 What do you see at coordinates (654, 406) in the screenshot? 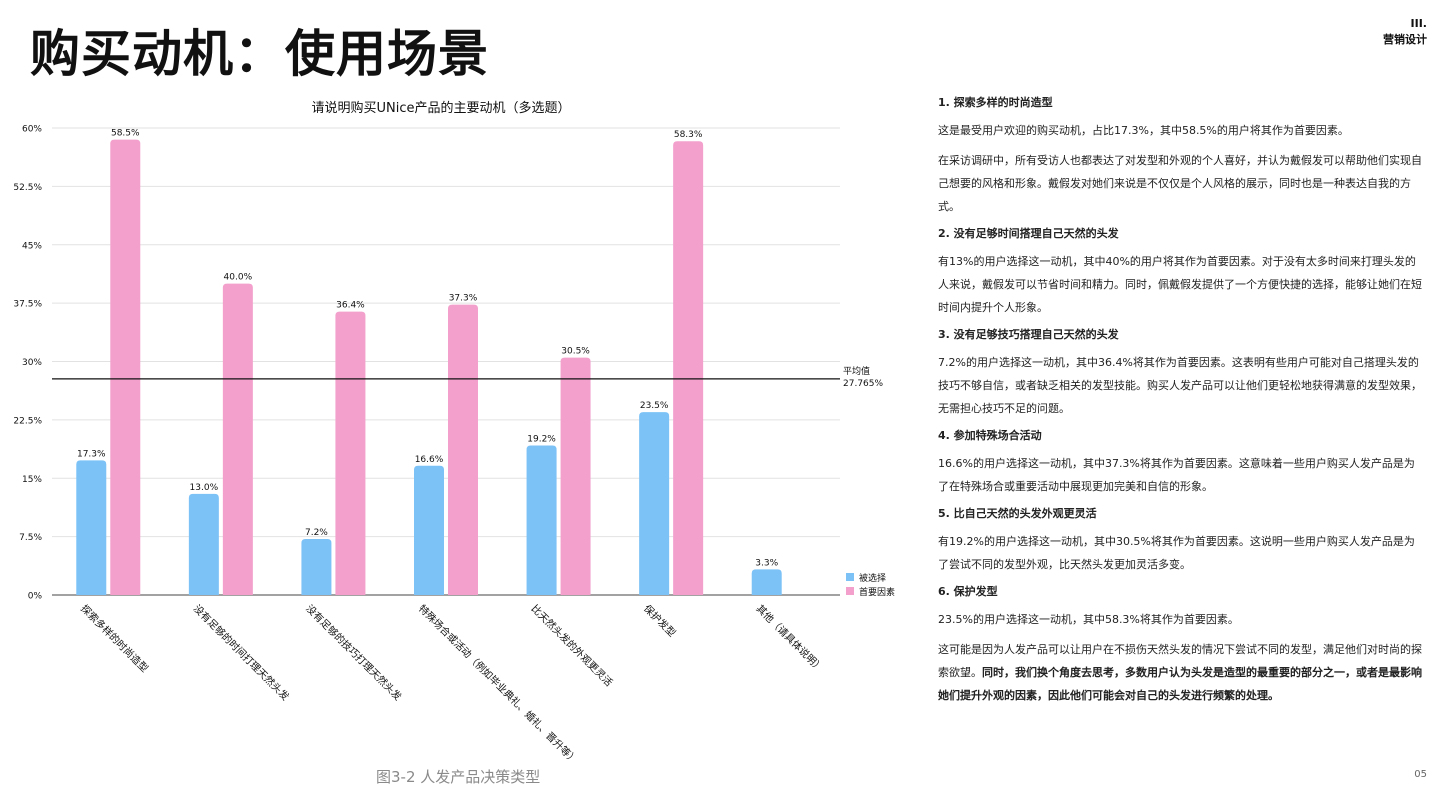
I see `data-label: 23.5%` at bounding box center [654, 406].